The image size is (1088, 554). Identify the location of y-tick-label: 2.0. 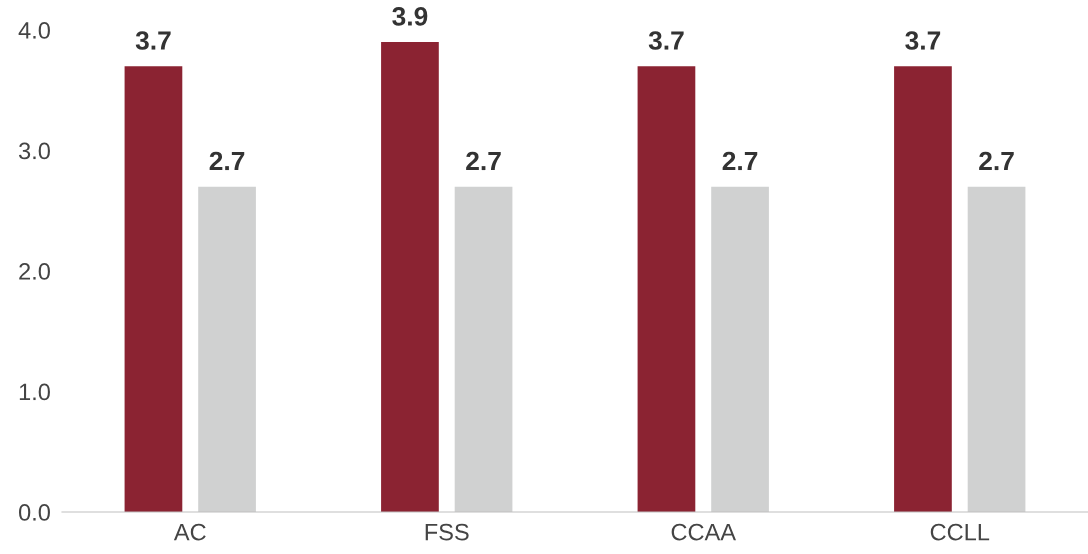
(34, 271).